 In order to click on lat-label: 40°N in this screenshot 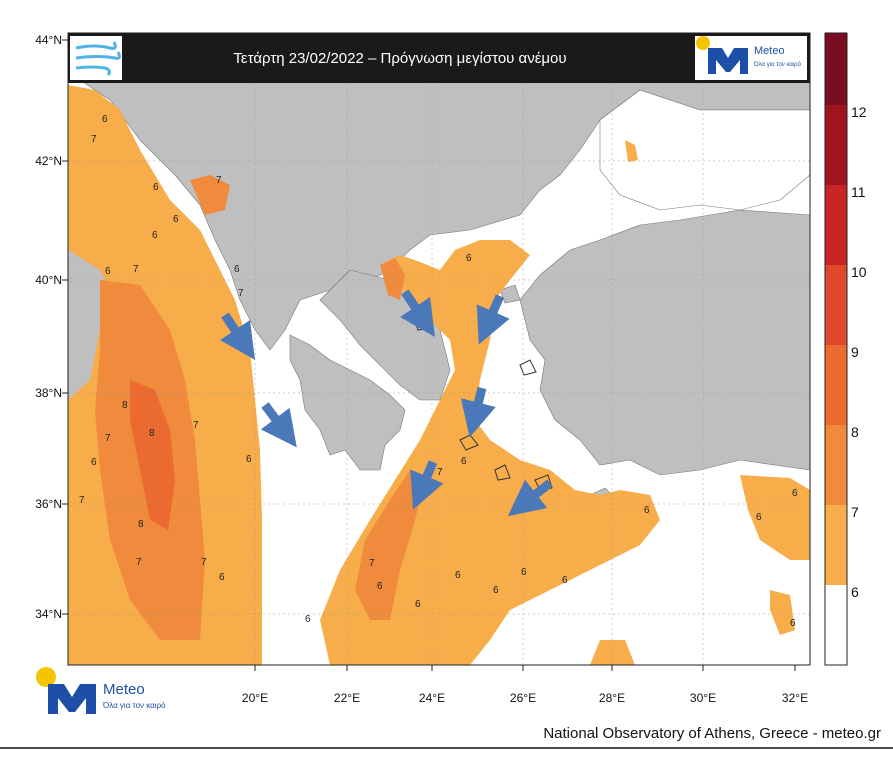, I will do `click(48, 280)`.